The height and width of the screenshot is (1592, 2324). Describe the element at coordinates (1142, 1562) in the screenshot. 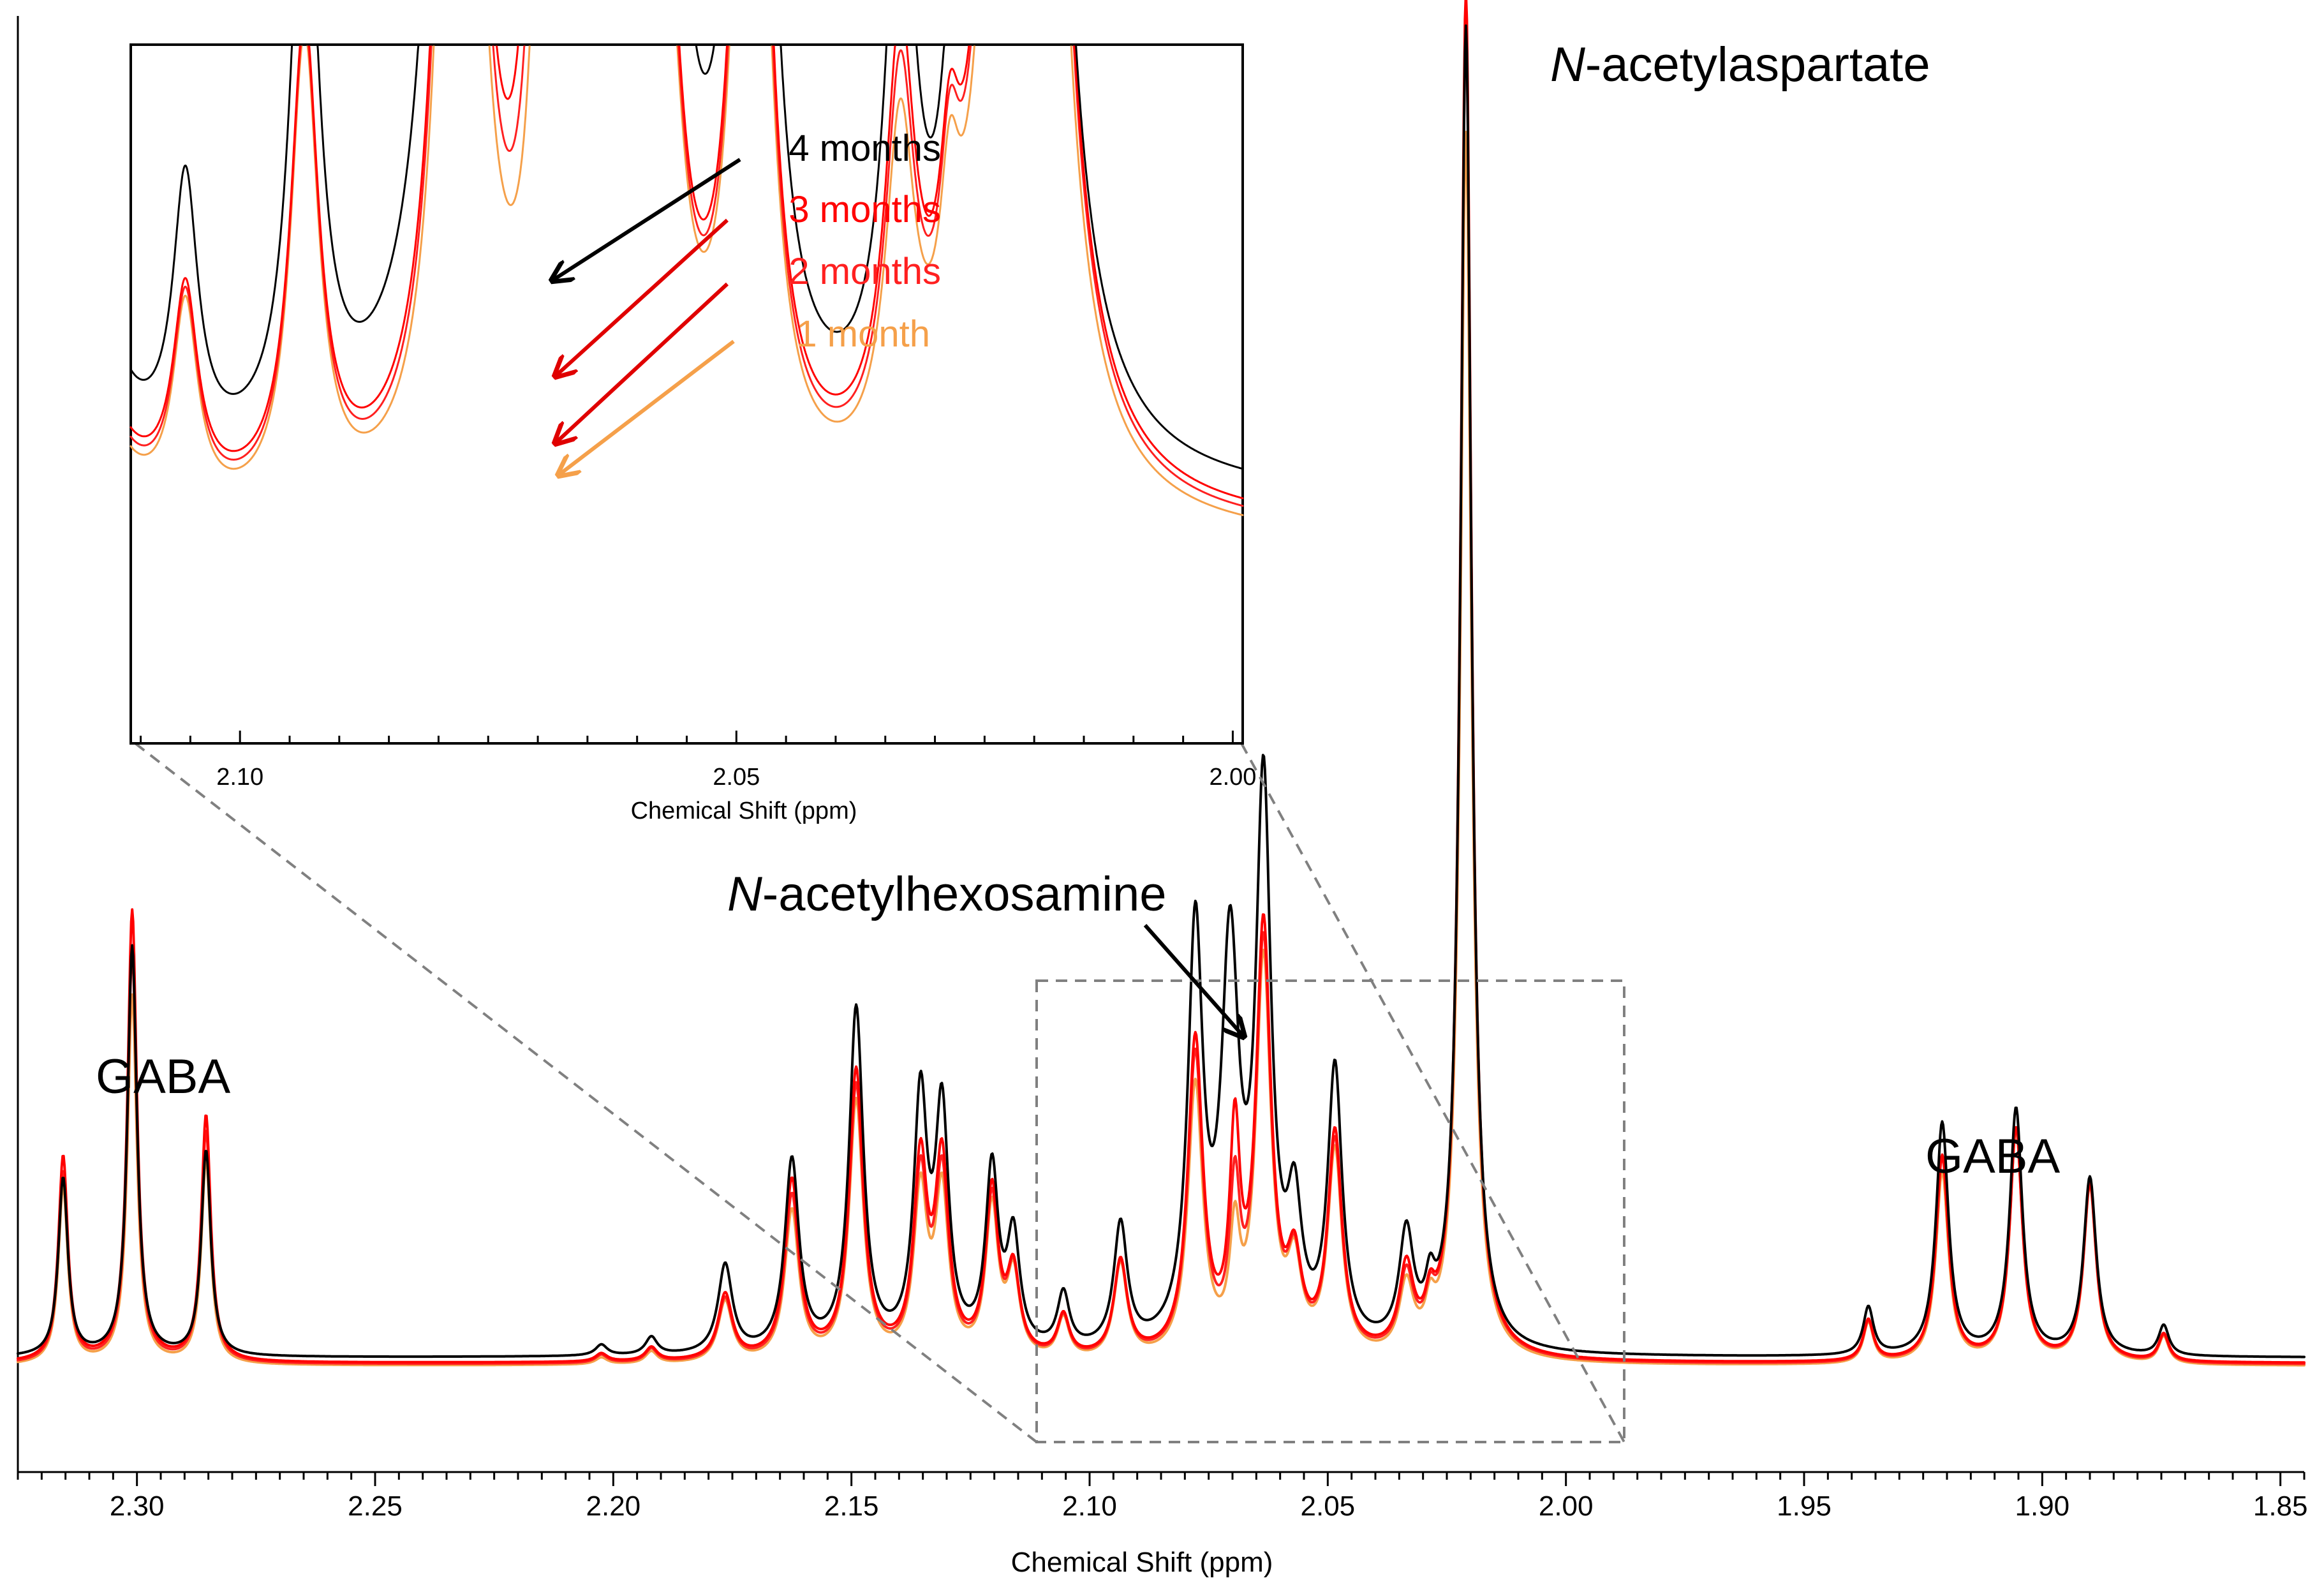

I see `main-x-axis-title: Chemical Shift (ppm)` at that location.